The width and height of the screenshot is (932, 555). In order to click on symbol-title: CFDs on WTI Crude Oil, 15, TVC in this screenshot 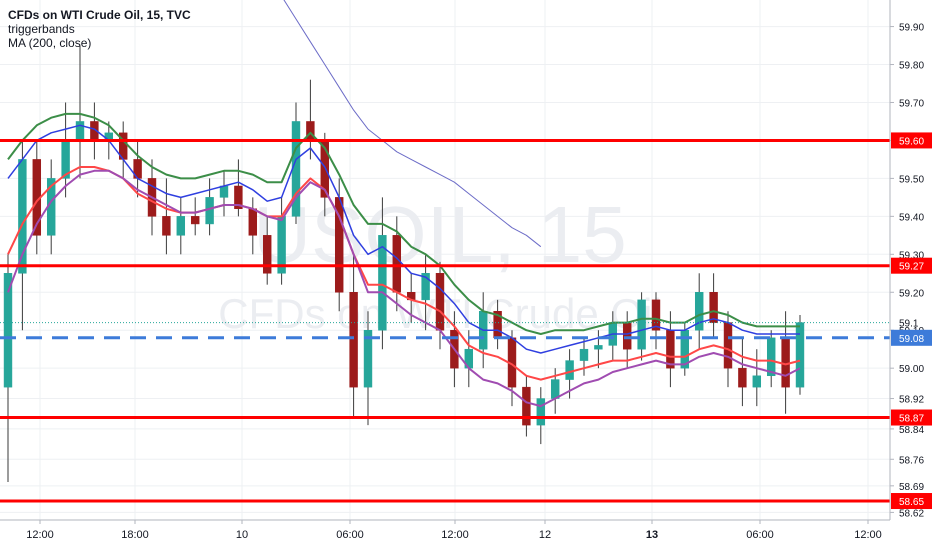, I will do `click(99, 15)`.